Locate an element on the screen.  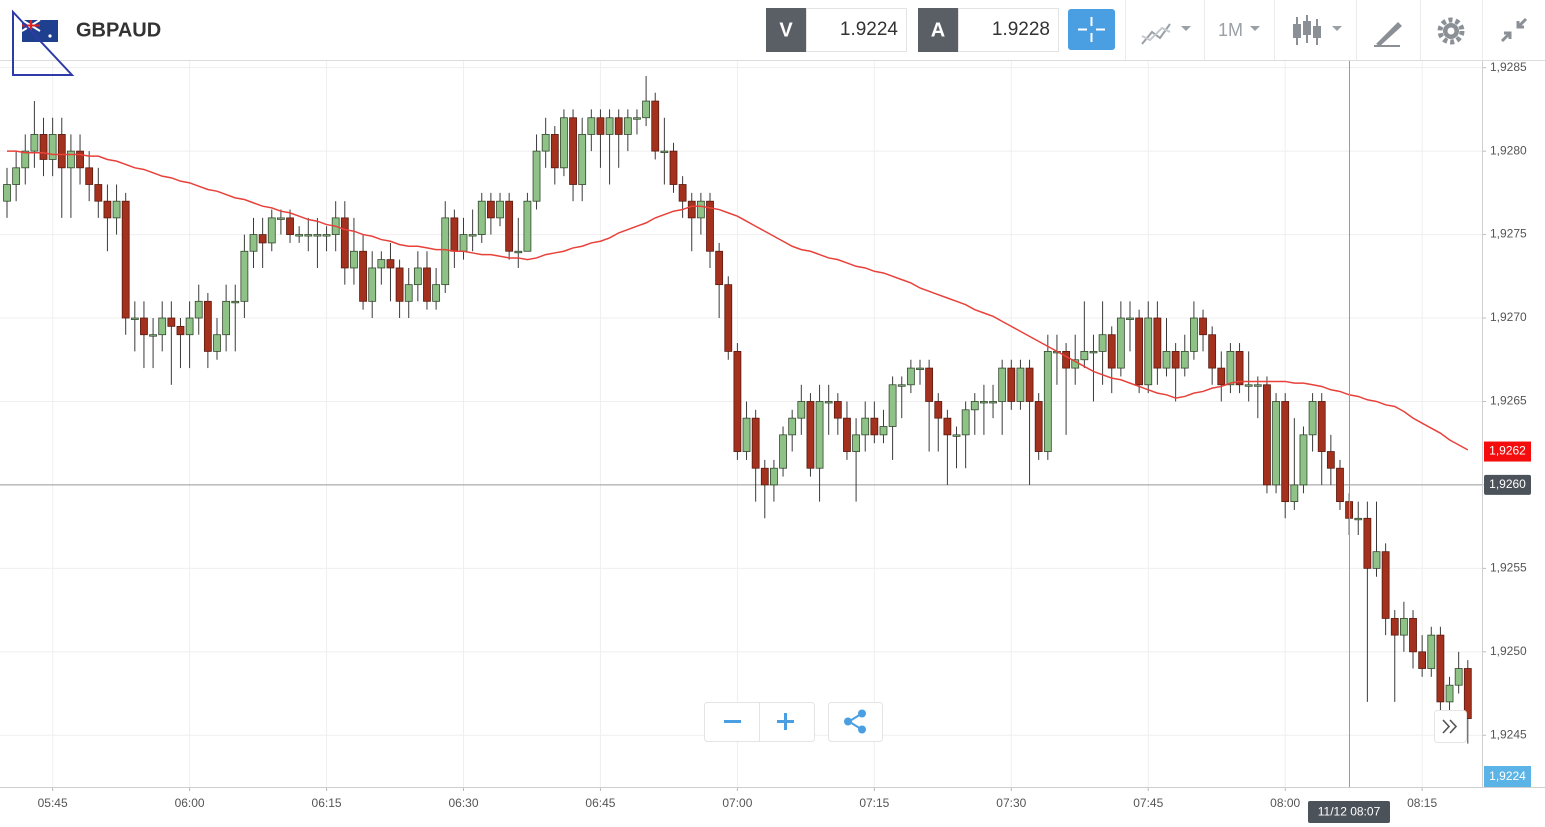
buy-button: A 1.9228 is located at coordinates (988, 30).